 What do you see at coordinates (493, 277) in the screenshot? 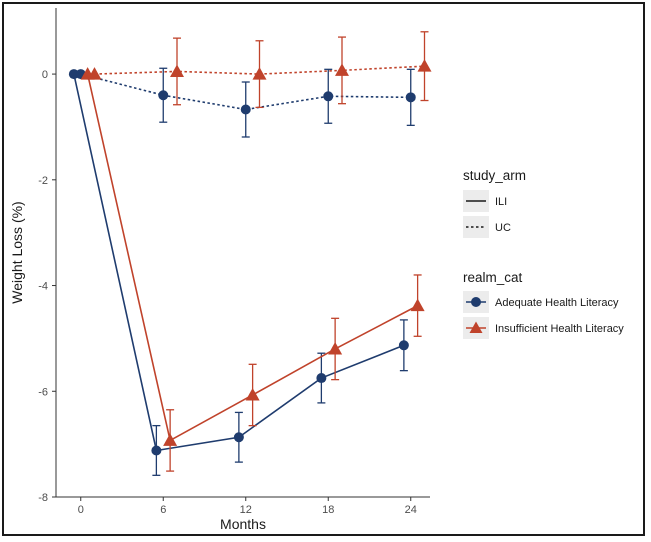
I see `legend-realm-cat-title: realm_cat` at bounding box center [493, 277].